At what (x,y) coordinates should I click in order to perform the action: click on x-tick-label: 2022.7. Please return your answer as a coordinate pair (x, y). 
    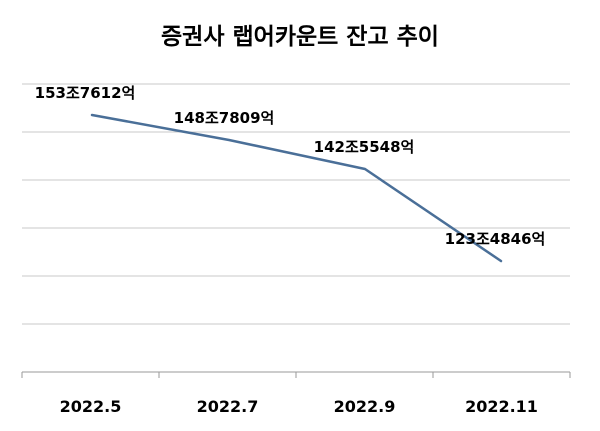
    Looking at the image, I should click on (228, 406).